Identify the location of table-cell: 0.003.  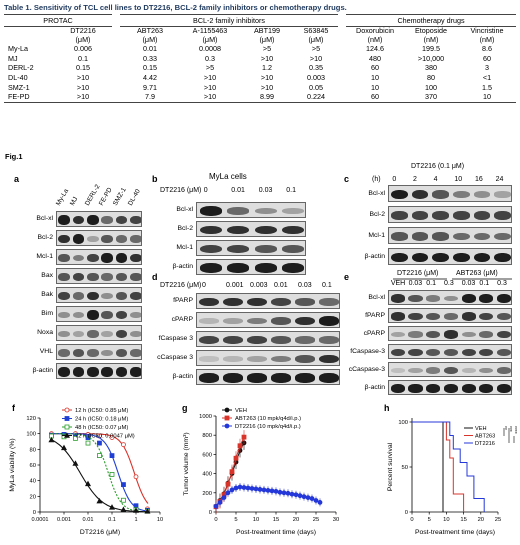
(316, 77).